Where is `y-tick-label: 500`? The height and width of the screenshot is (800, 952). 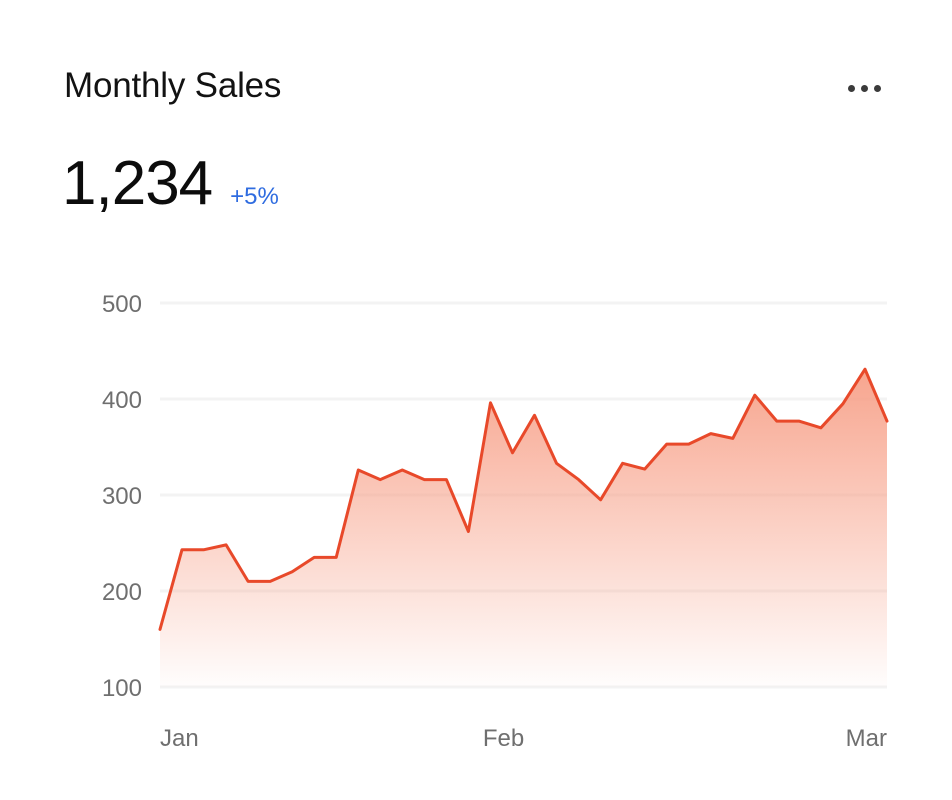 y-tick-label: 500 is located at coordinates (122, 304).